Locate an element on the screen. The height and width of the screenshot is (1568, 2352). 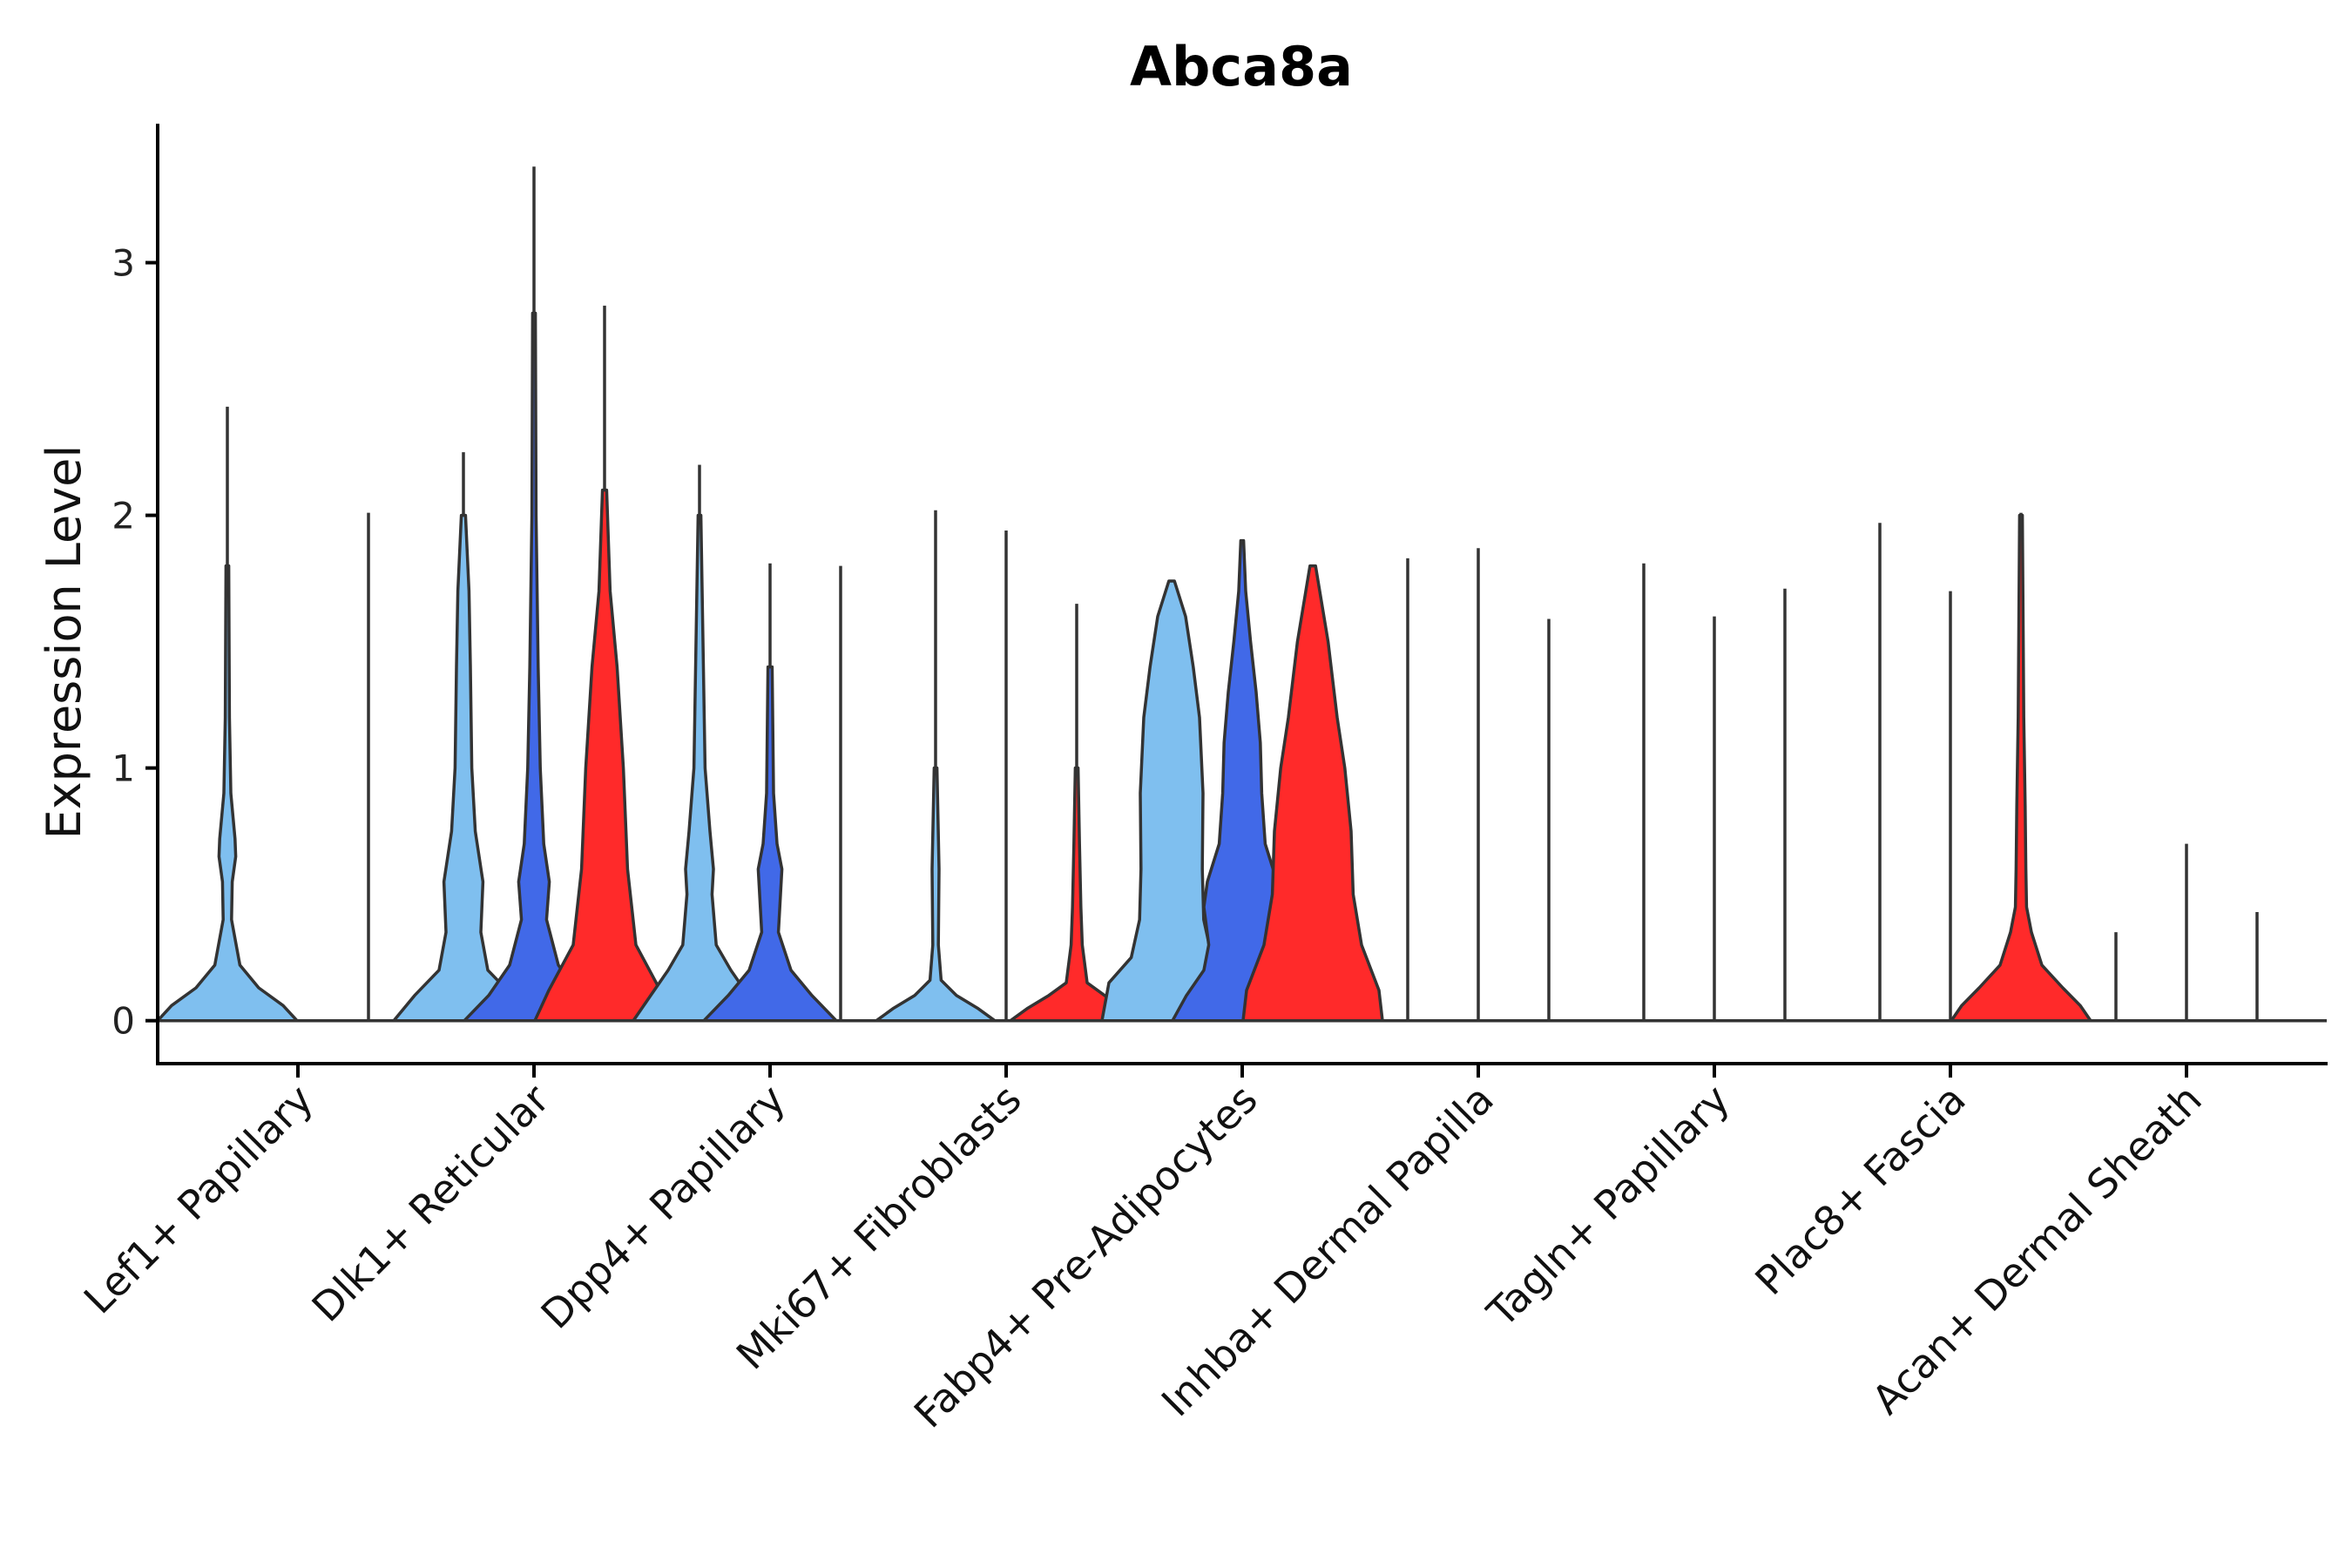
violin-8-group3 is located at coordinates (2021, 768).